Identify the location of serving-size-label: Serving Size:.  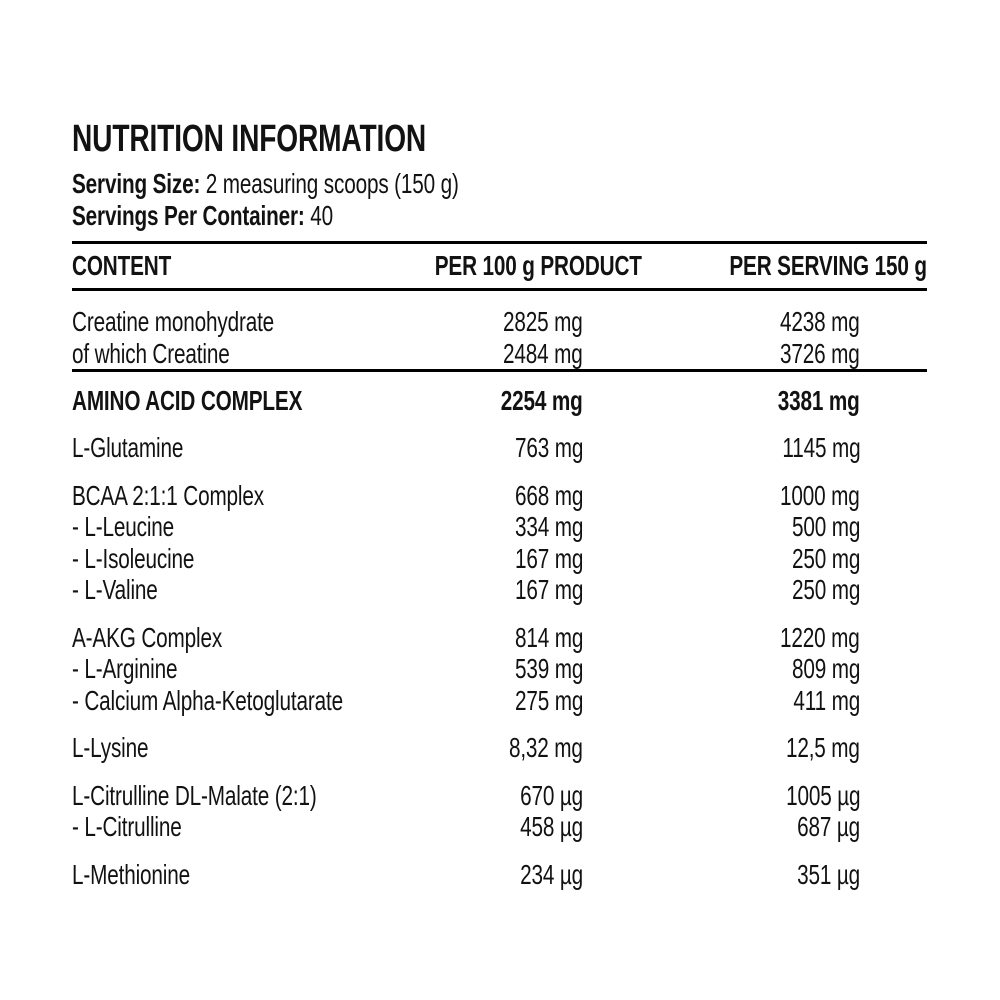
(136, 183).